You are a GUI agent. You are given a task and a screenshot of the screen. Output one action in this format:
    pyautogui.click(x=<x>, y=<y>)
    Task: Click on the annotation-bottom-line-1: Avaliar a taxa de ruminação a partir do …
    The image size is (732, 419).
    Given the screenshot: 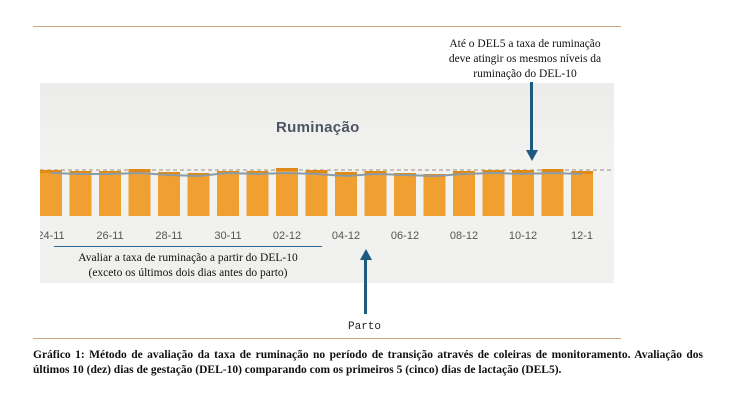 What is the action you would take?
    pyautogui.click(x=188, y=258)
    